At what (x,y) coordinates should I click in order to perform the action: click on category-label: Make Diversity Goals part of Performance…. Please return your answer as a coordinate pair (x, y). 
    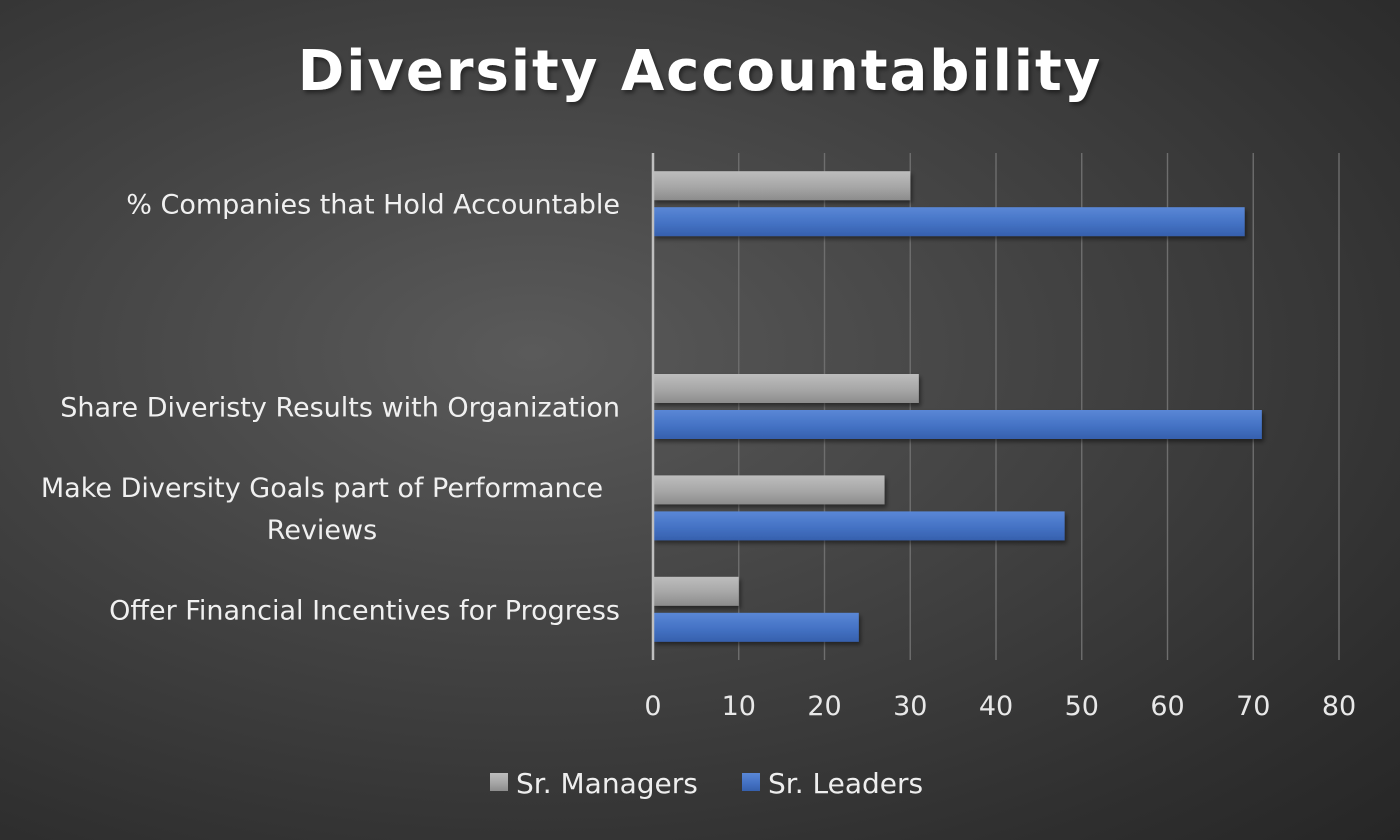
    Looking at the image, I should click on (322, 509).